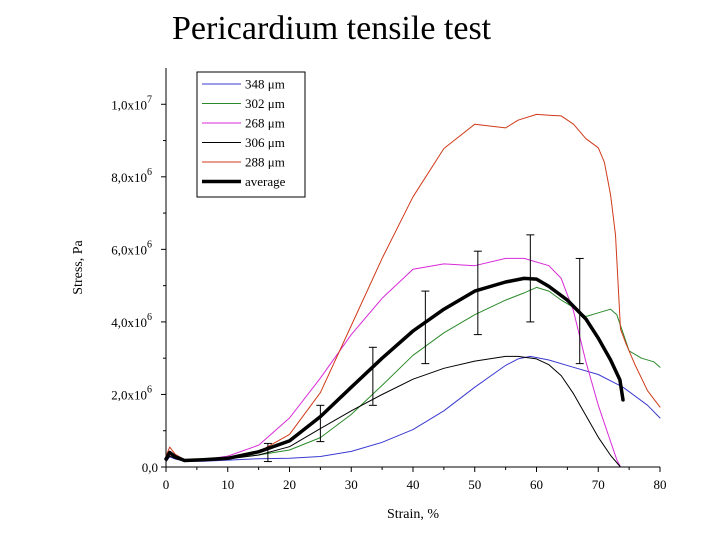 Image resolution: width=720 pixels, height=540 pixels. Describe the element at coordinates (289, 484) in the screenshot. I see `x-tick-label: 20` at that location.